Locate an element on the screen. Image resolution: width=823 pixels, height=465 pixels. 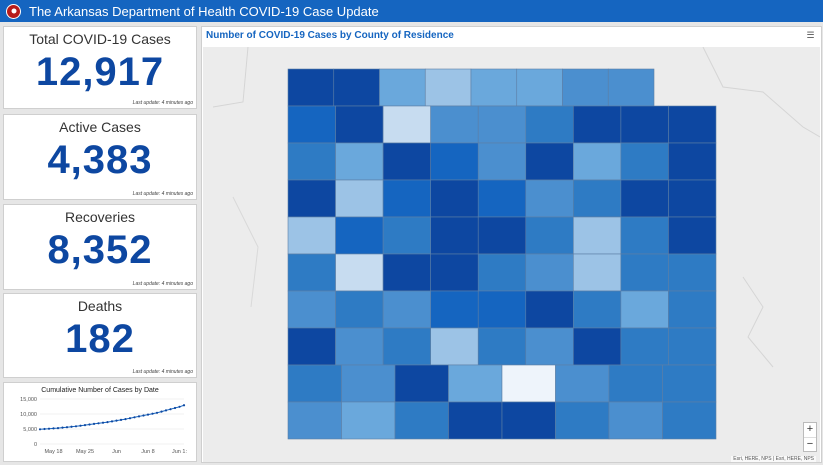
zoom-in-button: + is located at coordinates (810, 429).